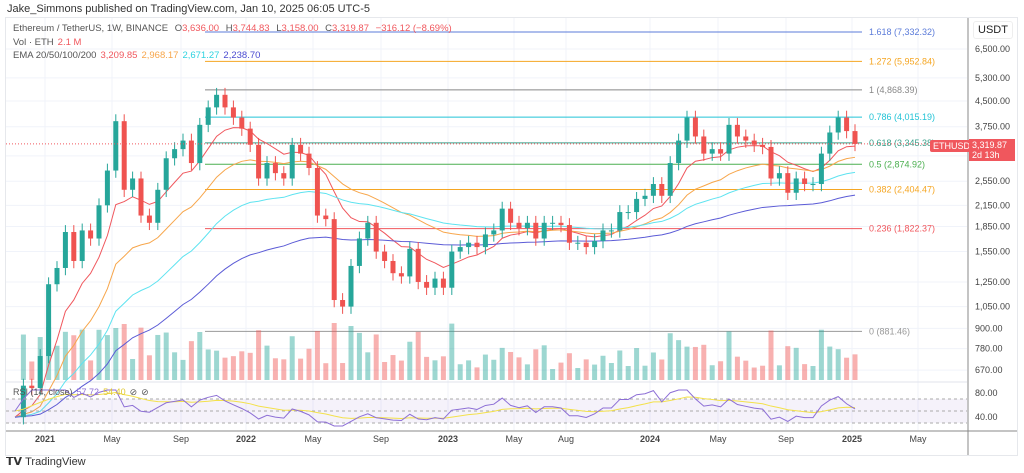  I want to click on rsi-value: 57.72, so click(88, 392).